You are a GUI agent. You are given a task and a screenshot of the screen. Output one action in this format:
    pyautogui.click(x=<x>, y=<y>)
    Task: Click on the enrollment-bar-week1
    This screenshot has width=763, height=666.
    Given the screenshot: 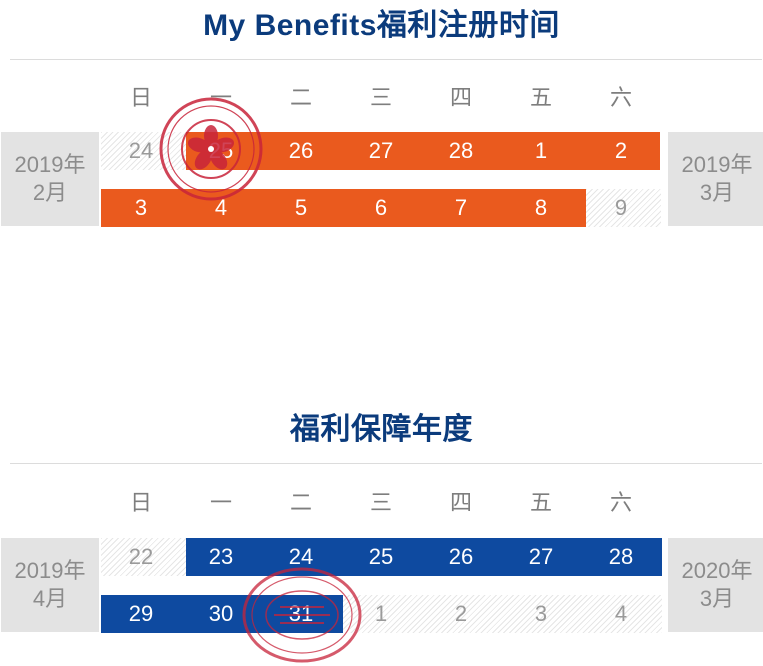 What is the action you would take?
    pyautogui.click(x=423, y=151)
    